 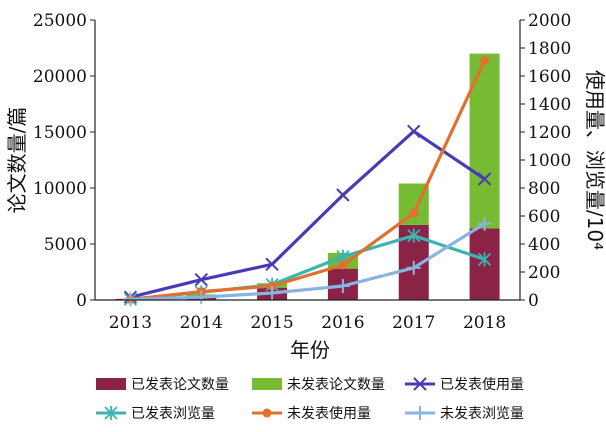 What do you see at coordinates (342, 323) in the screenshot?
I see `x-tick-label: 2016` at bounding box center [342, 323].